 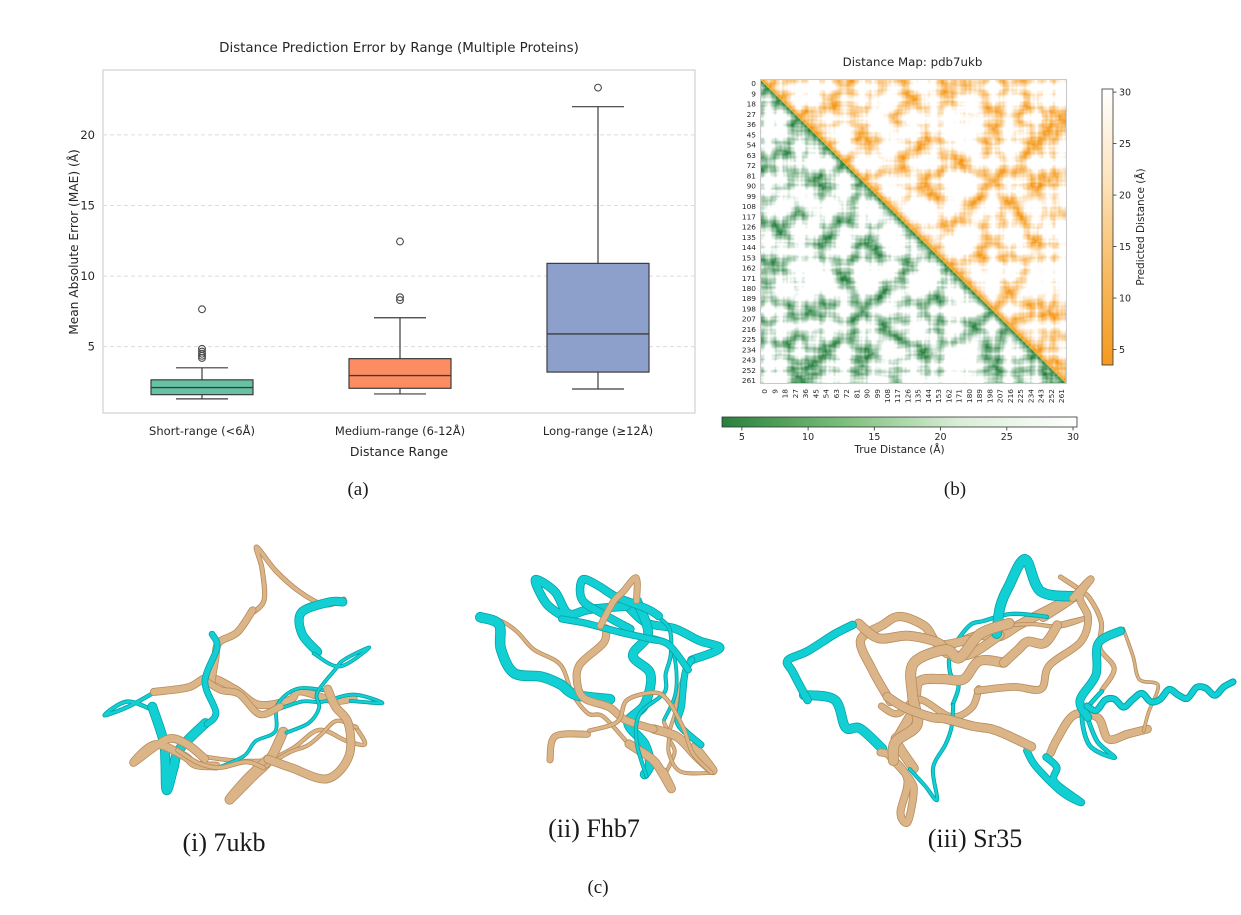 What do you see at coordinates (749, 268) in the screenshot?
I see `residue-y-tick: 162` at bounding box center [749, 268].